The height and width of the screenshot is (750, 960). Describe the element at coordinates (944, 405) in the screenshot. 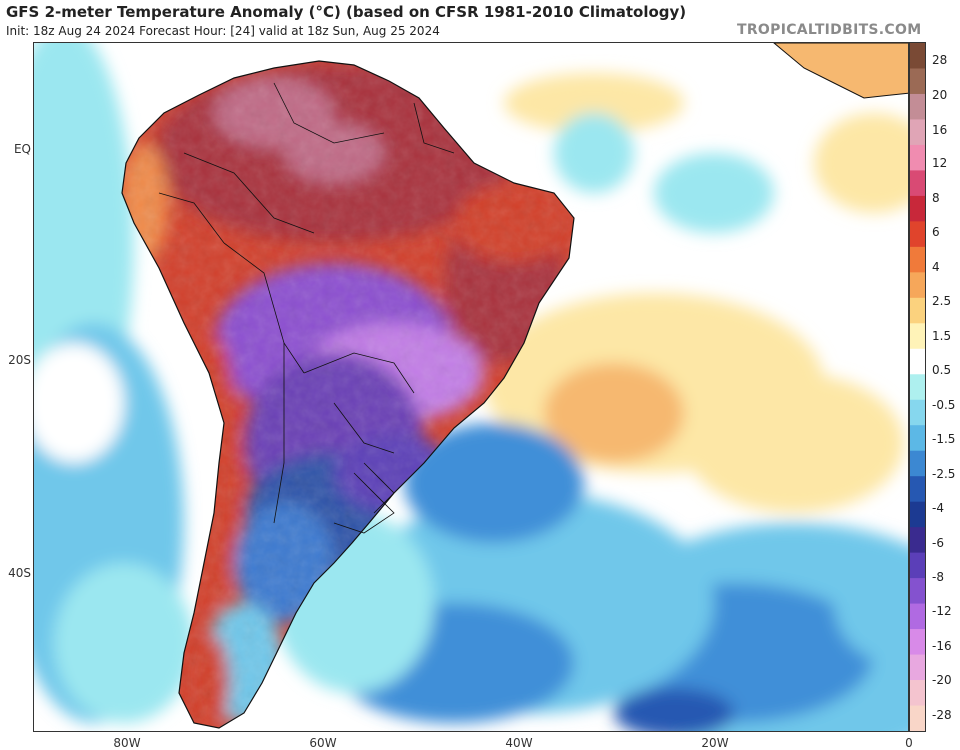

I see `colorbar-label: -0.5` at that location.